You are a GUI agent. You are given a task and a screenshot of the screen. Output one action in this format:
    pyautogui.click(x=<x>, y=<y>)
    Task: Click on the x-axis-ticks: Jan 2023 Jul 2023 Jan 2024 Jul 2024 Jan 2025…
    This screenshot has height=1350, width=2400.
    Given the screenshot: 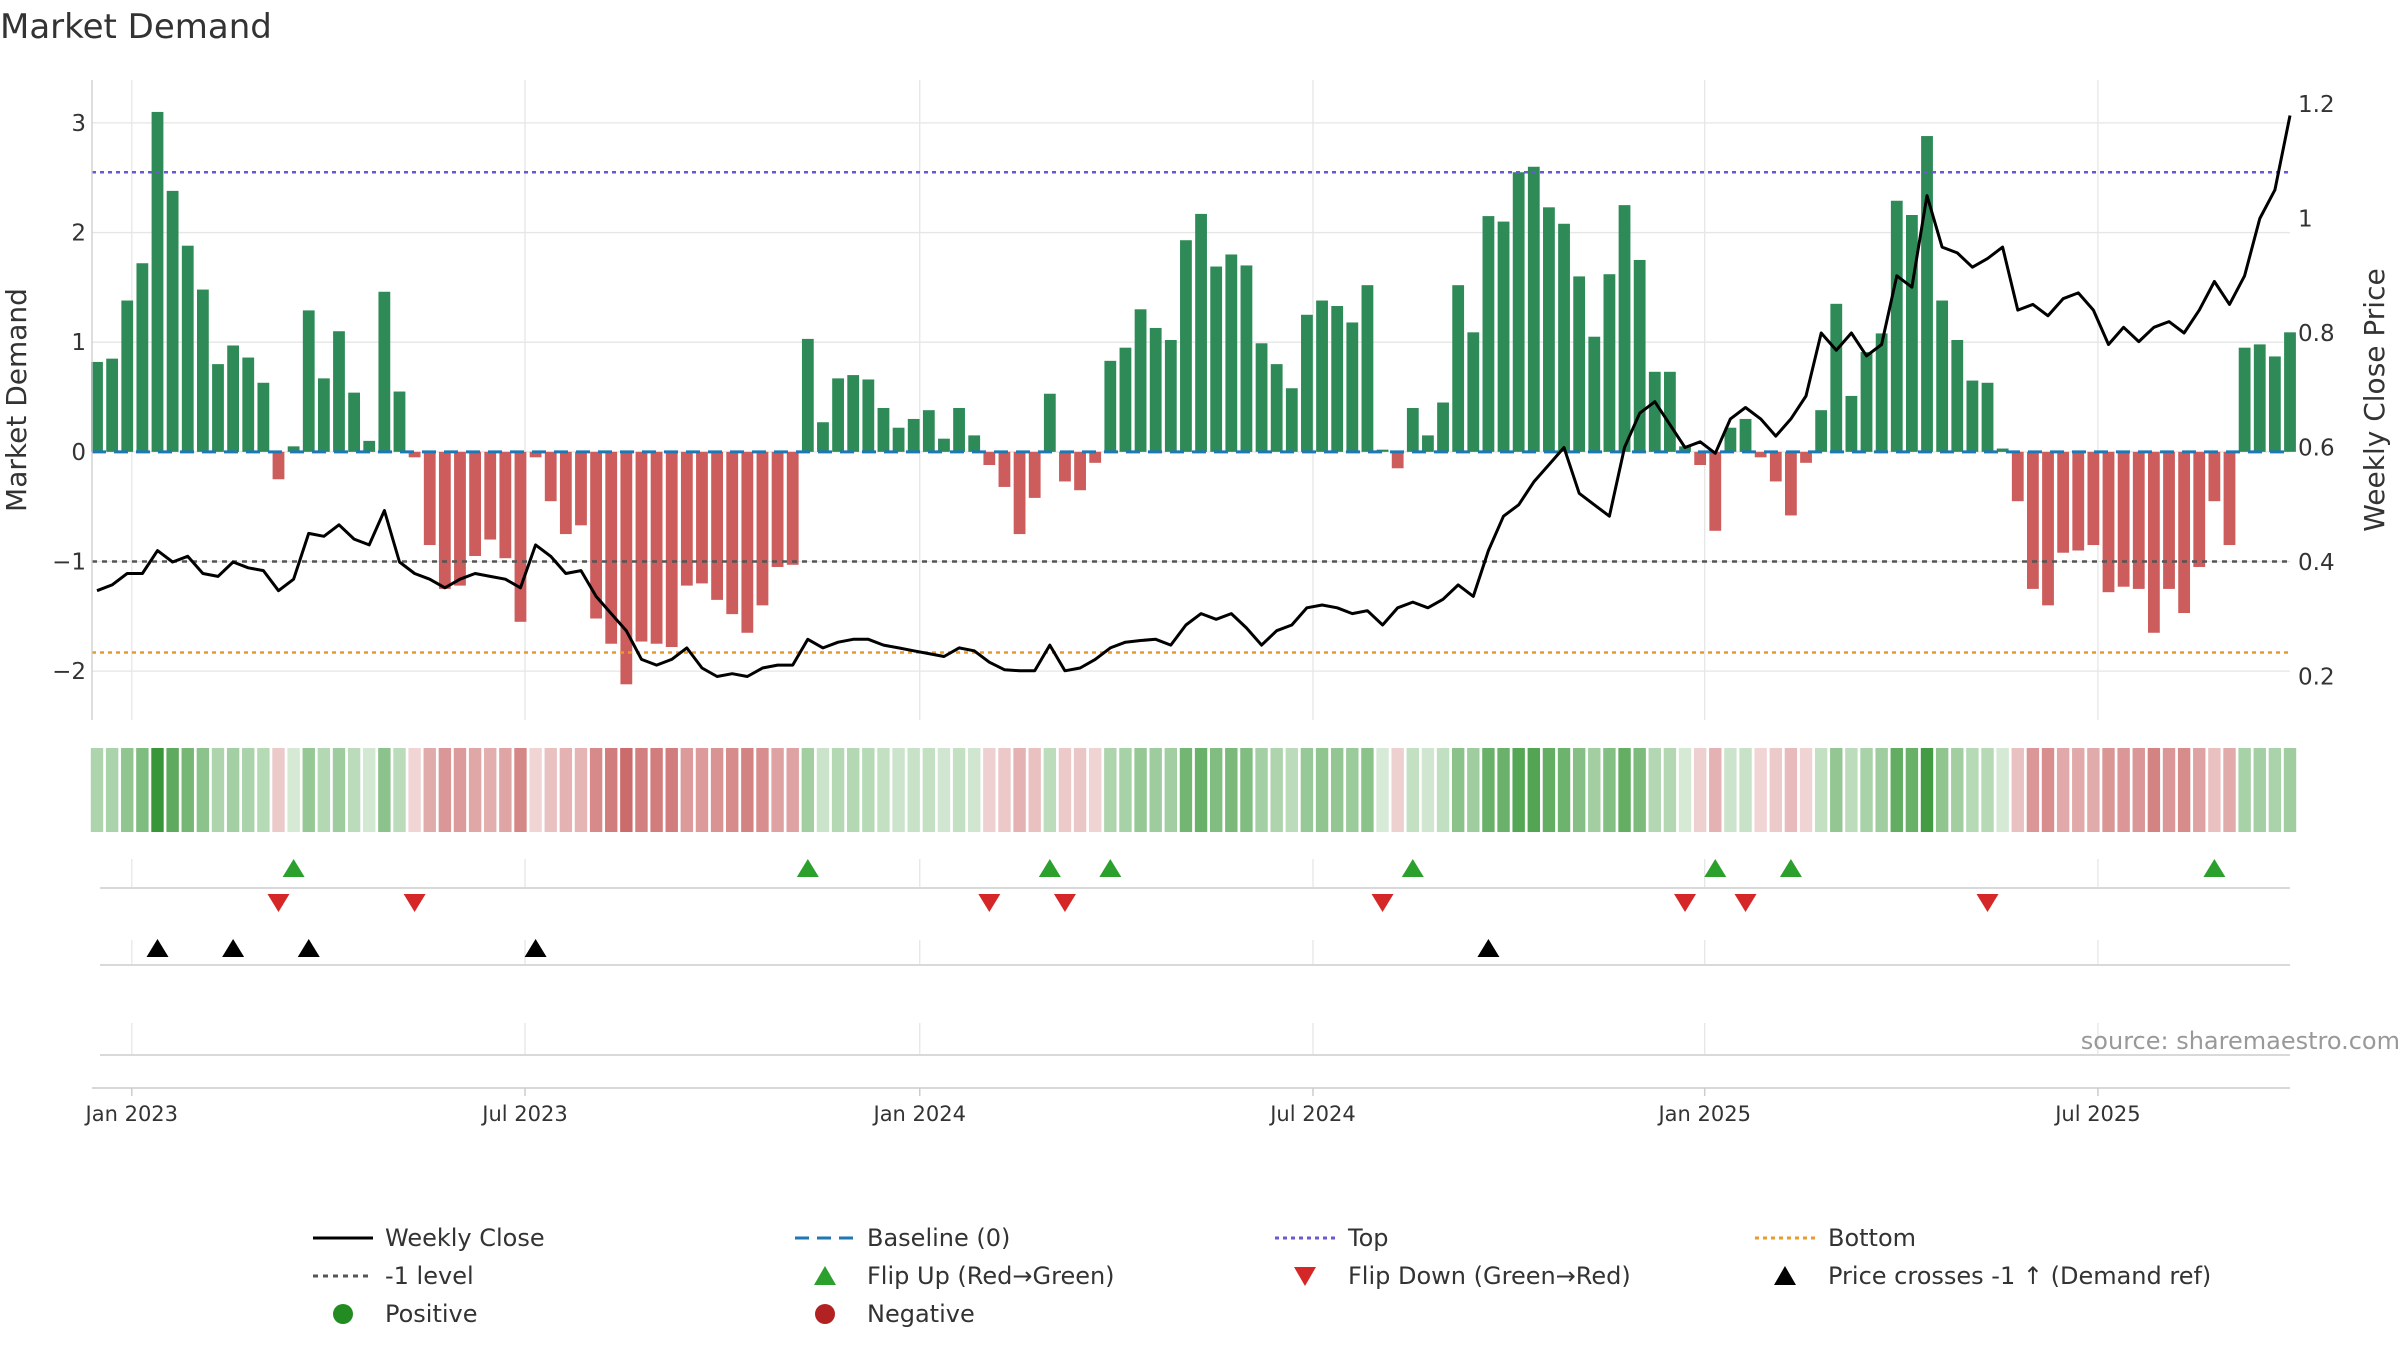 What is the action you would take?
    pyautogui.click(x=1187, y=1106)
    